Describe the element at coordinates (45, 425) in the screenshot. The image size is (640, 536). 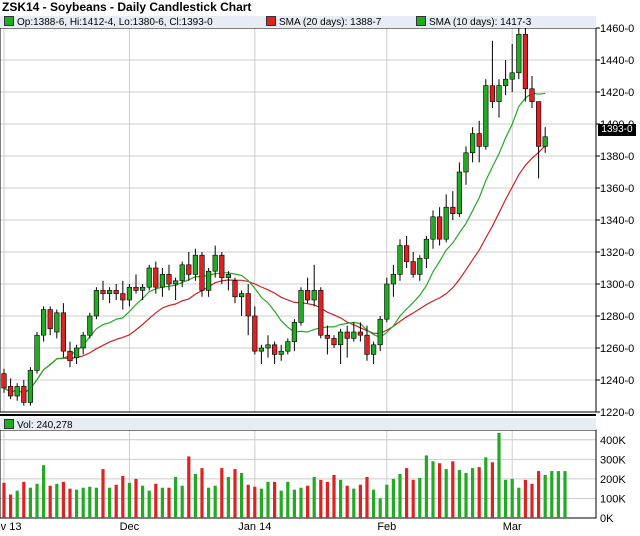
I see `volume-label: Vol: 240,278` at that location.